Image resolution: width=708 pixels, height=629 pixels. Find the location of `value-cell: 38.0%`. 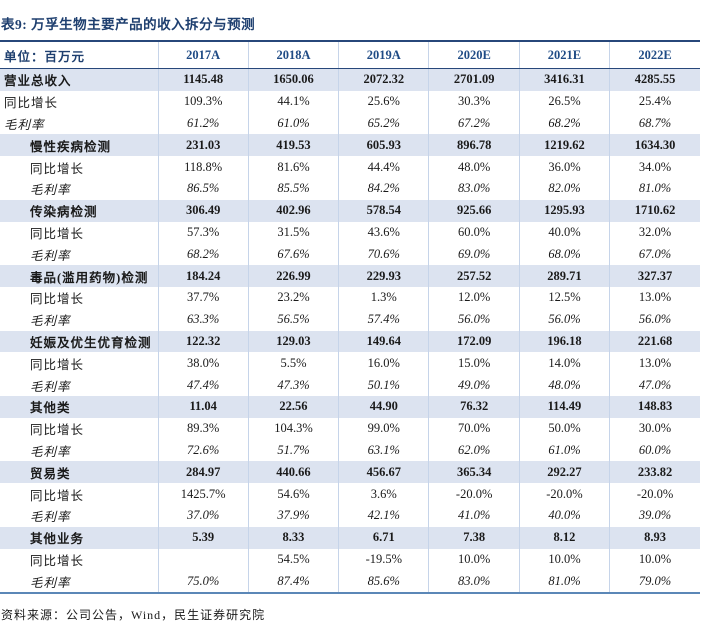

value-cell: 38.0% is located at coordinates (203, 363).